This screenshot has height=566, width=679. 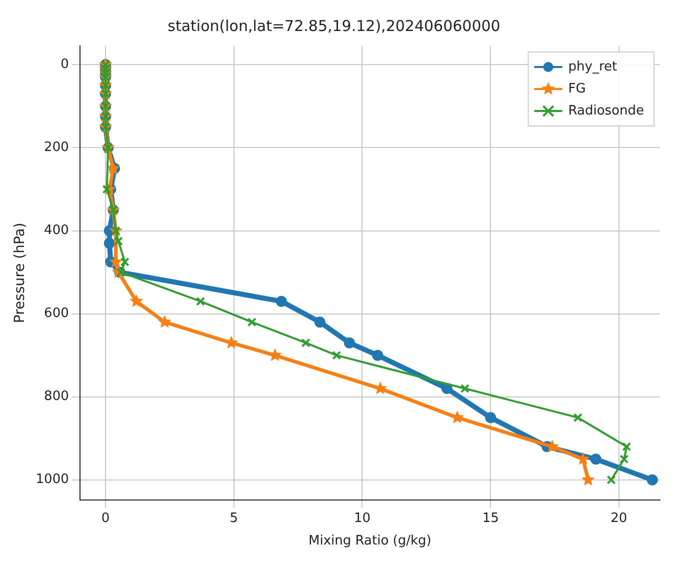 What do you see at coordinates (64, 64) in the screenshot?
I see `y-tick-label: 0` at bounding box center [64, 64].